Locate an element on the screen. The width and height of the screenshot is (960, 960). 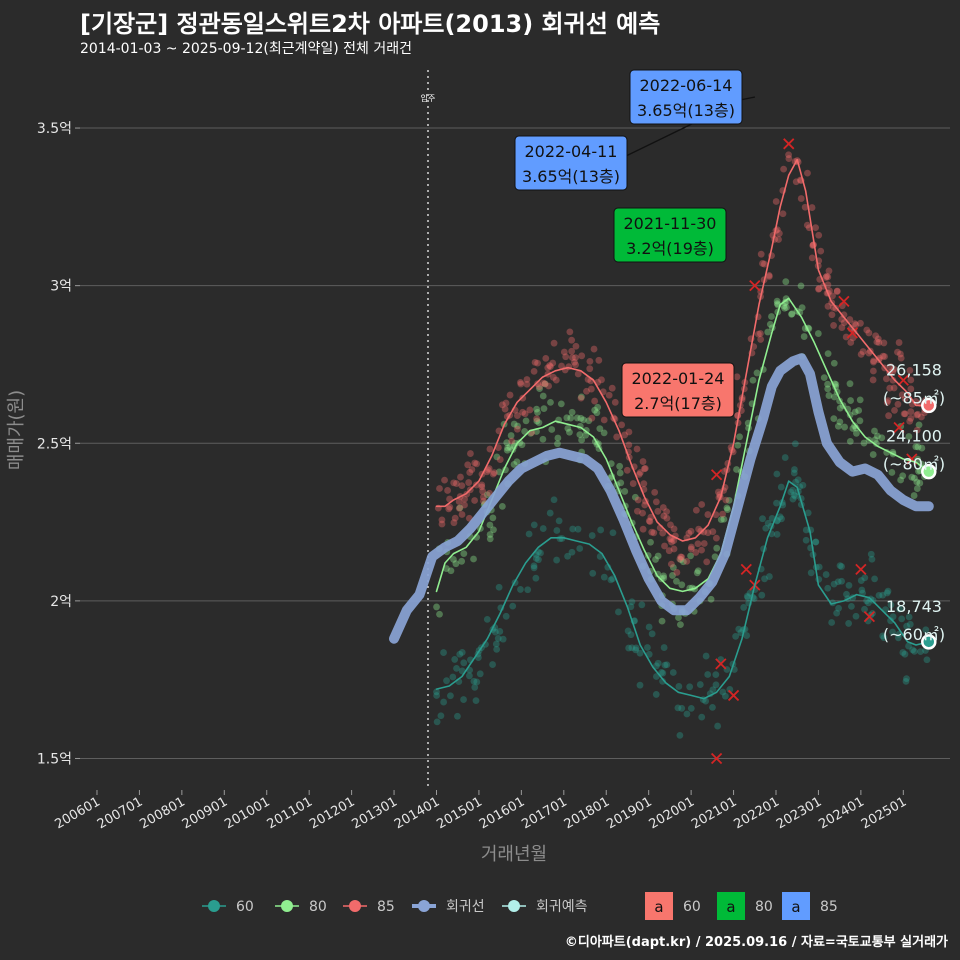
cancelled-marks-layer is located at coordinates (814, 451).